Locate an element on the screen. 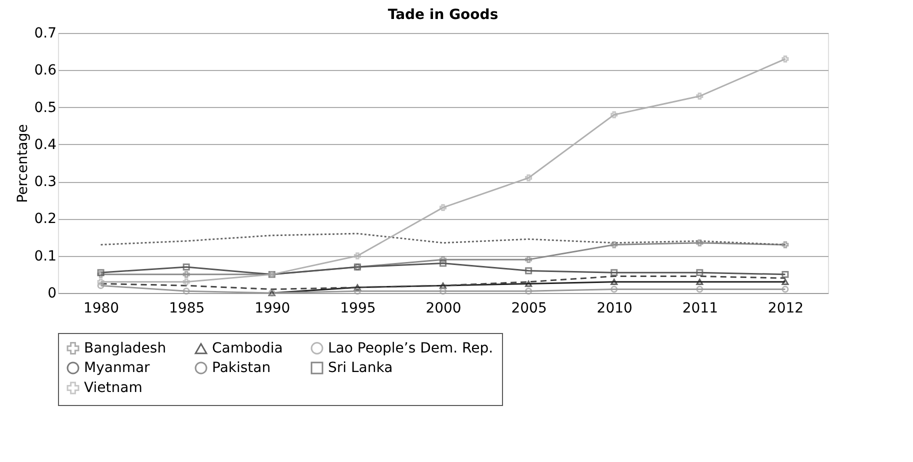 The height and width of the screenshot is (462, 913). y-tick-label: 0.4 is located at coordinates (45, 144).